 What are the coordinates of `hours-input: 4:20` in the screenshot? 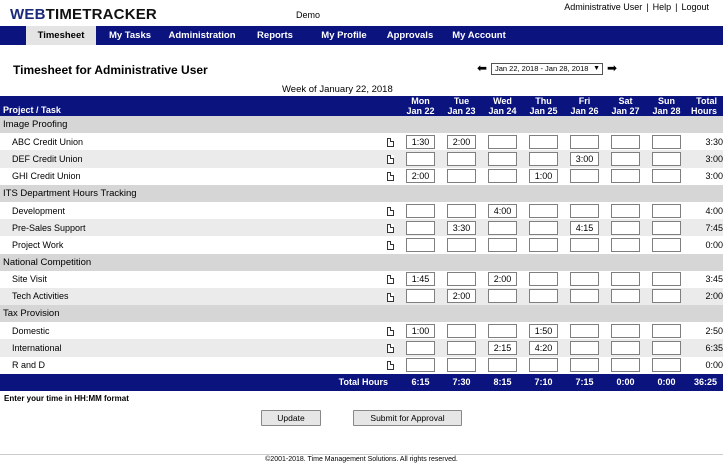 It's located at (543, 348).